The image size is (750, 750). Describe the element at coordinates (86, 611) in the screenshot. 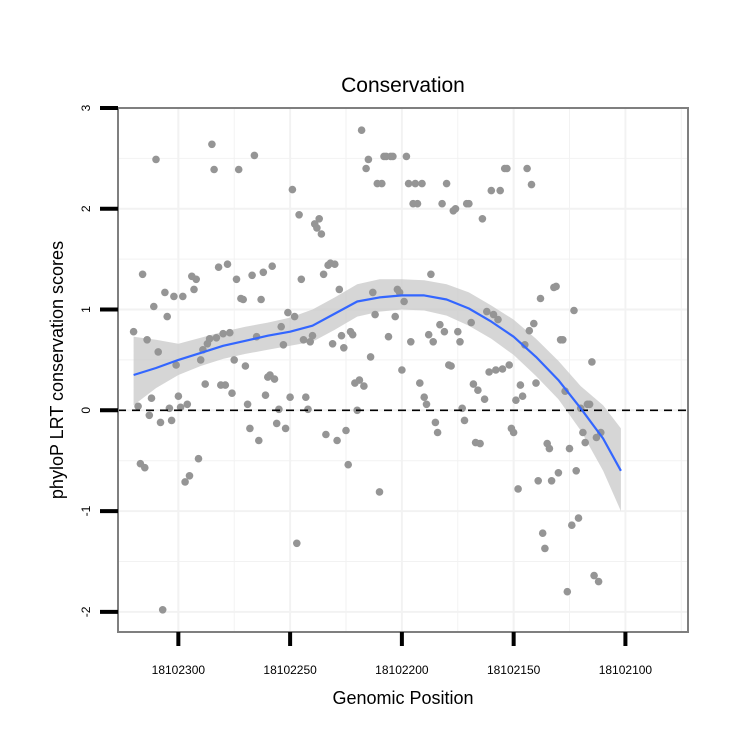

I see `y-tick-label: -2` at that location.